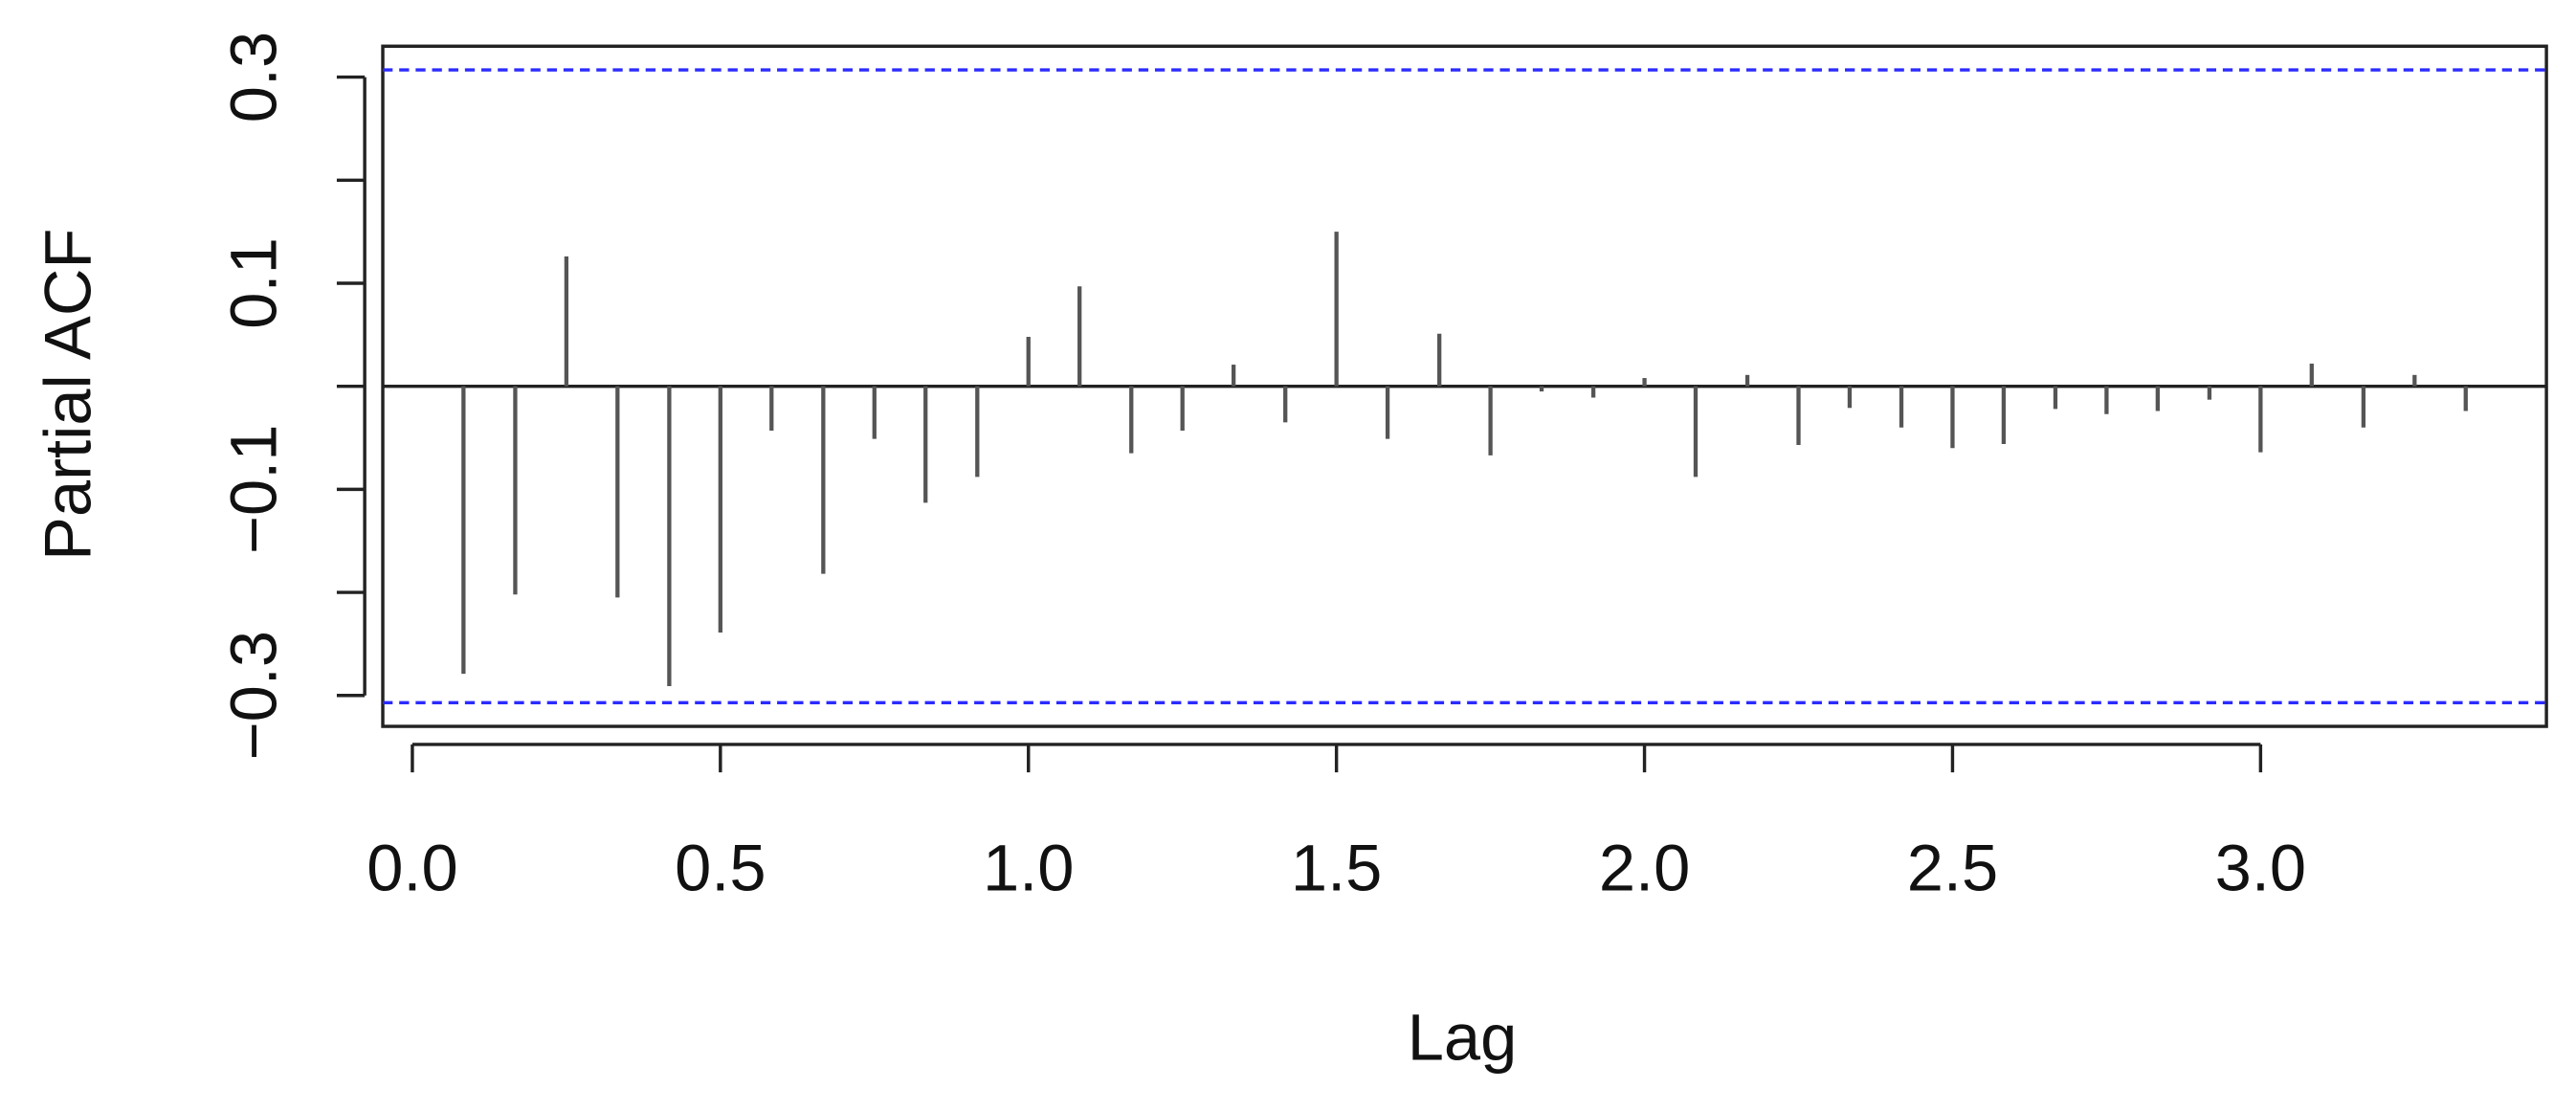  Describe the element at coordinates (1952, 868) in the screenshot. I see `x-tick-label: 2.5` at that location.